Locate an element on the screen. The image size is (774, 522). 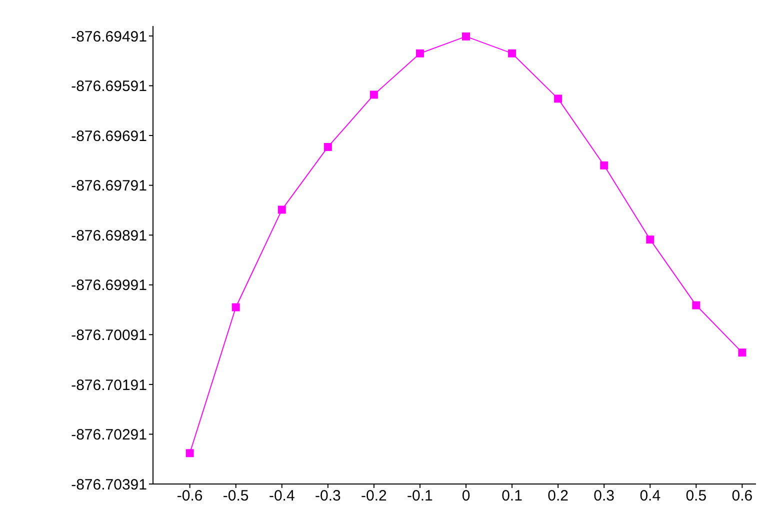
x-tick-label: -0.5 is located at coordinates (235, 496).